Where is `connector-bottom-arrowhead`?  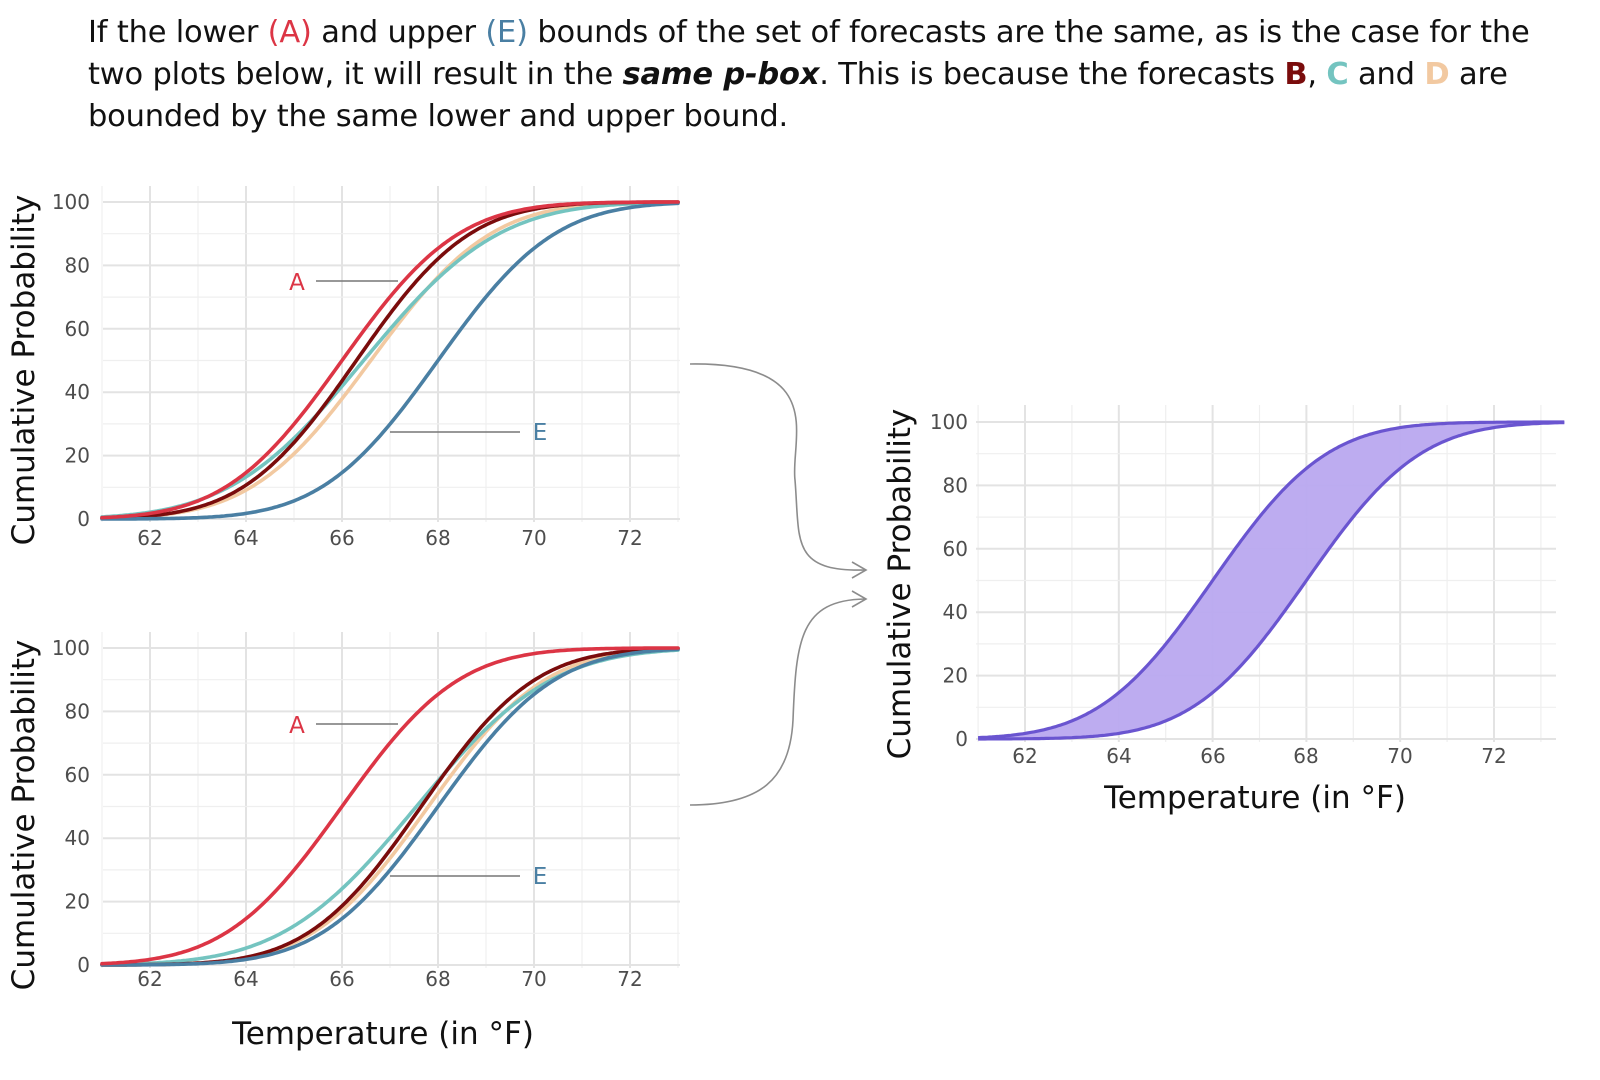
connector-bottom-arrowhead is located at coordinates (859, 599).